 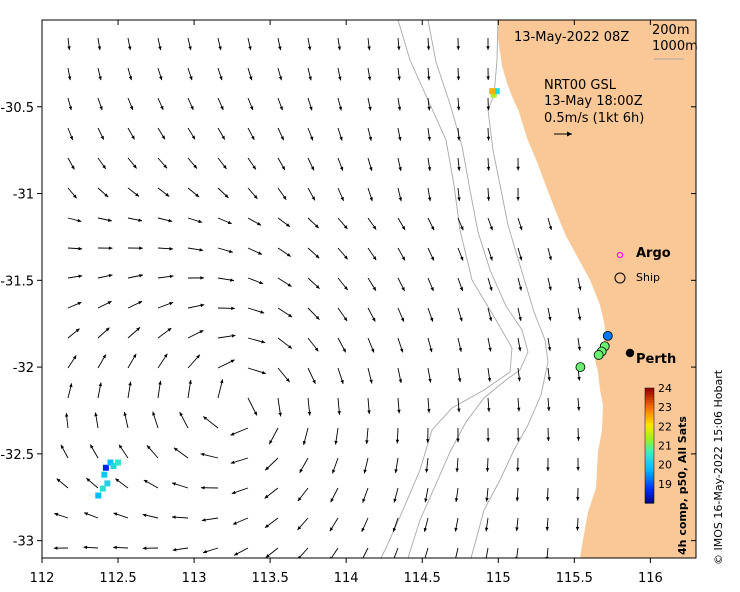 I want to click on x-tick-label: 113, so click(x=194, y=578).